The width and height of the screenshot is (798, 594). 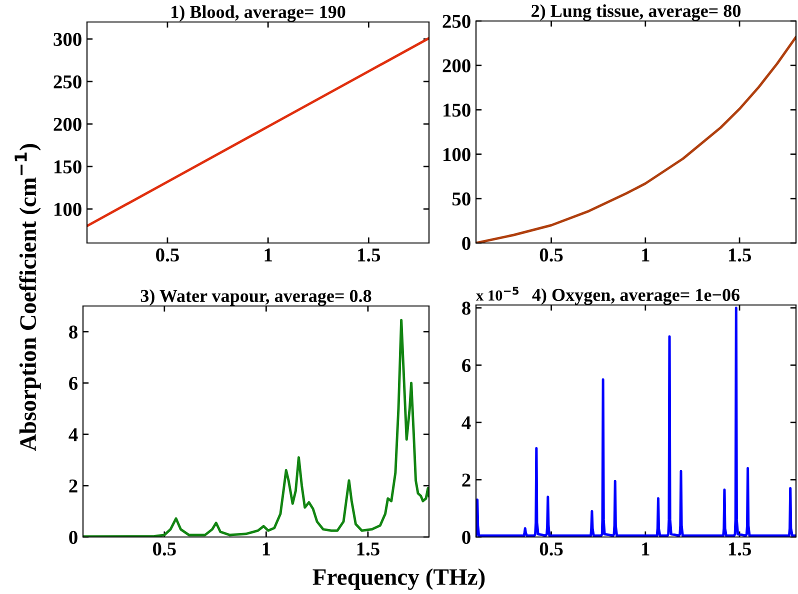 I want to click on chart-title: 1) Blood, average= 190, so click(x=259, y=13).